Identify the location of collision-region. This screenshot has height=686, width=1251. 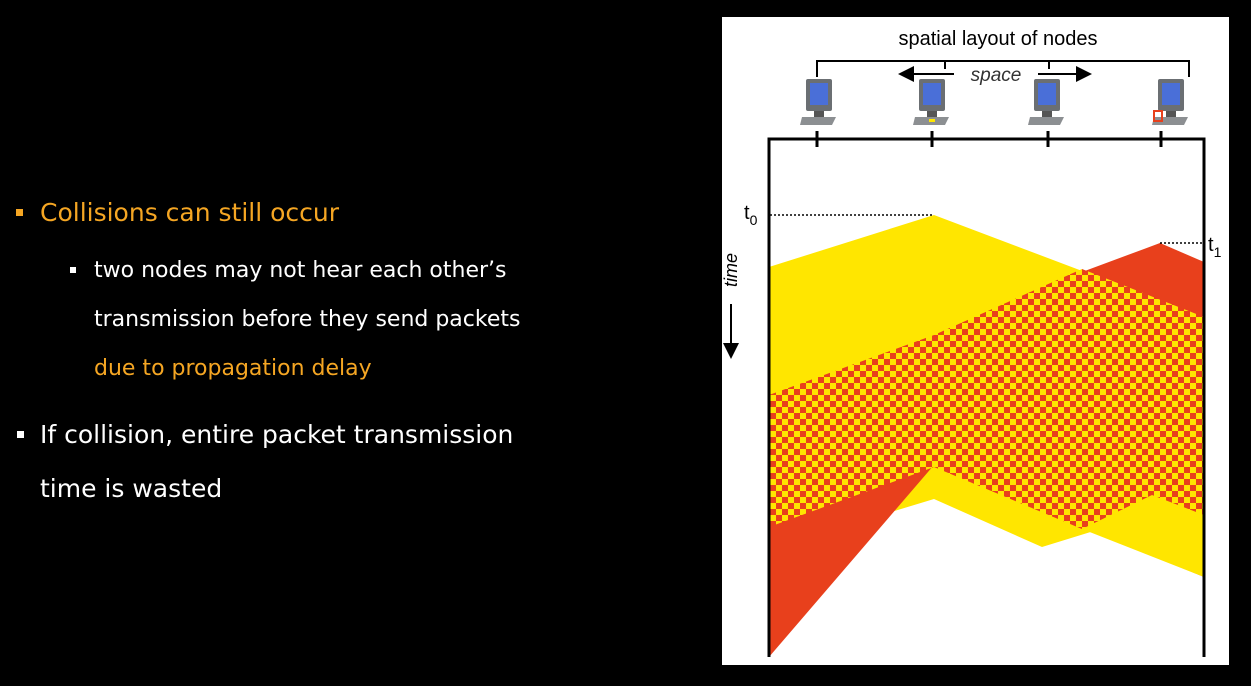
(986, 399).